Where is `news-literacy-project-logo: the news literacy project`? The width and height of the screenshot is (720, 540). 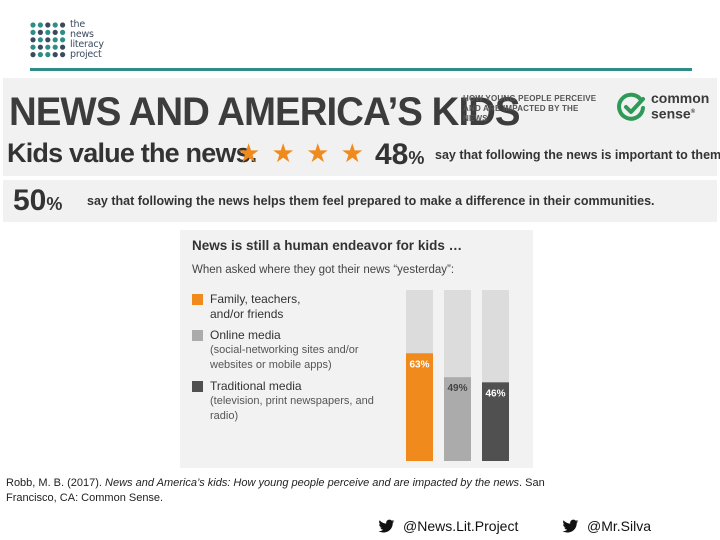
news-literacy-project-logo: the news literacy project is located at coordinates (75, 41).